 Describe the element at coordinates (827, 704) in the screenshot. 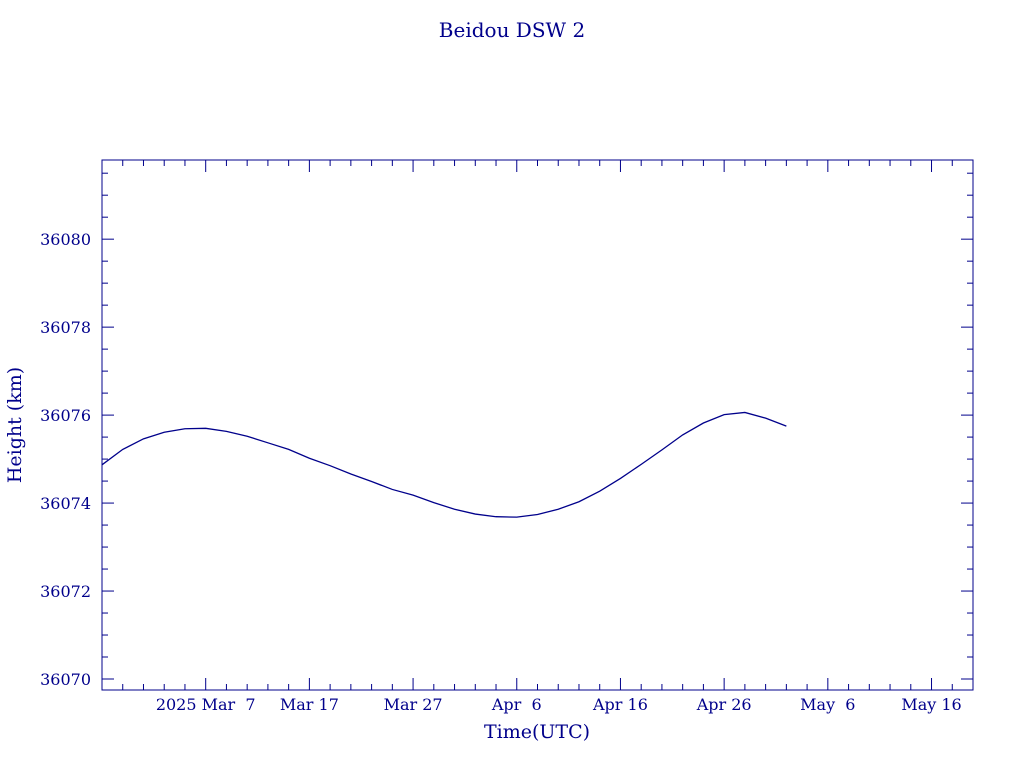

I see `x-tick-label: May 6` at that location.